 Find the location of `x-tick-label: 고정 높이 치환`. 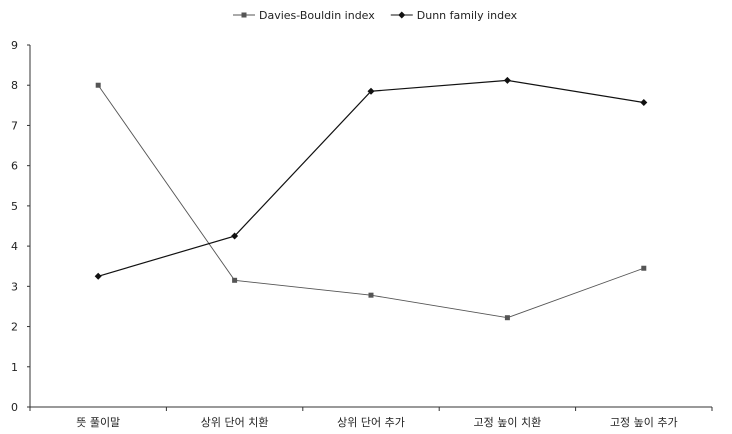

x-tick-label: 고정 높이 치환 is located at coordinates (508, 422).